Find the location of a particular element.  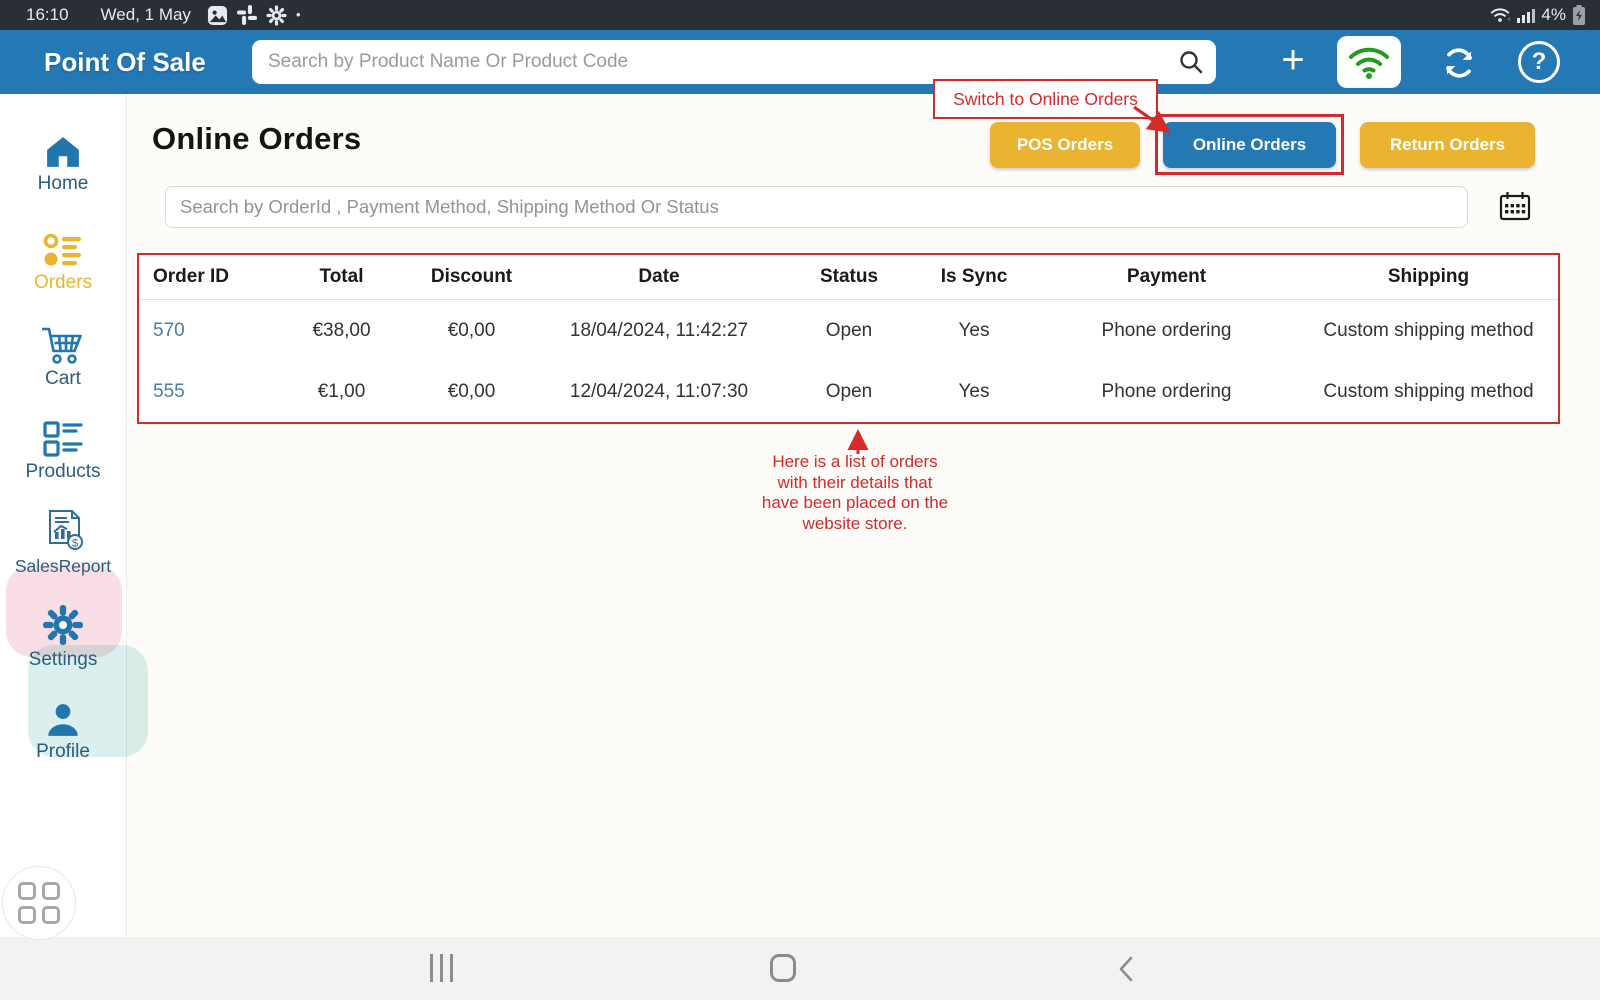

sync-icon is located at coordinates (1459, 63).